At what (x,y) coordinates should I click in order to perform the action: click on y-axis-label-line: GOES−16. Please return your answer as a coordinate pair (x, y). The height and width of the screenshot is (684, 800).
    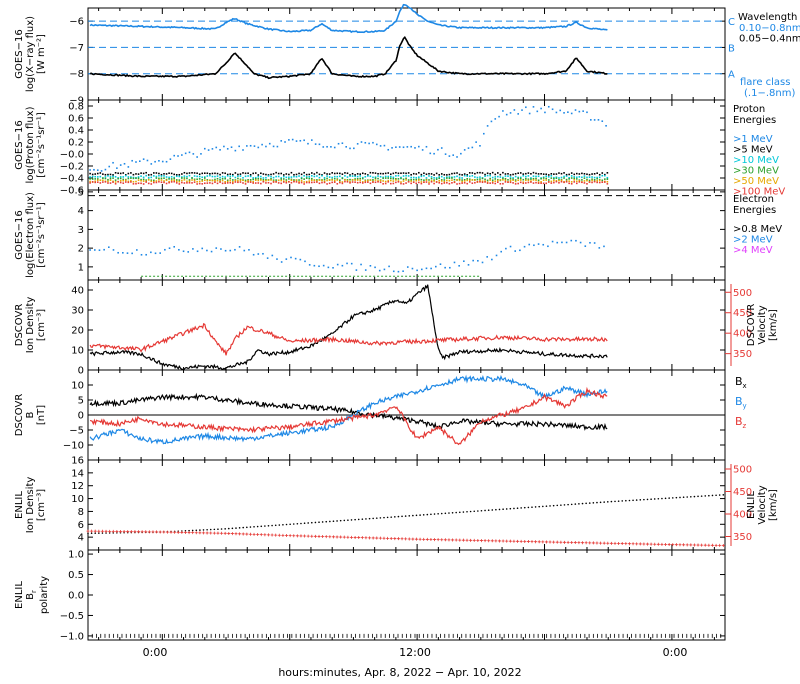
    Looking at the image, I should click on (19, 144).